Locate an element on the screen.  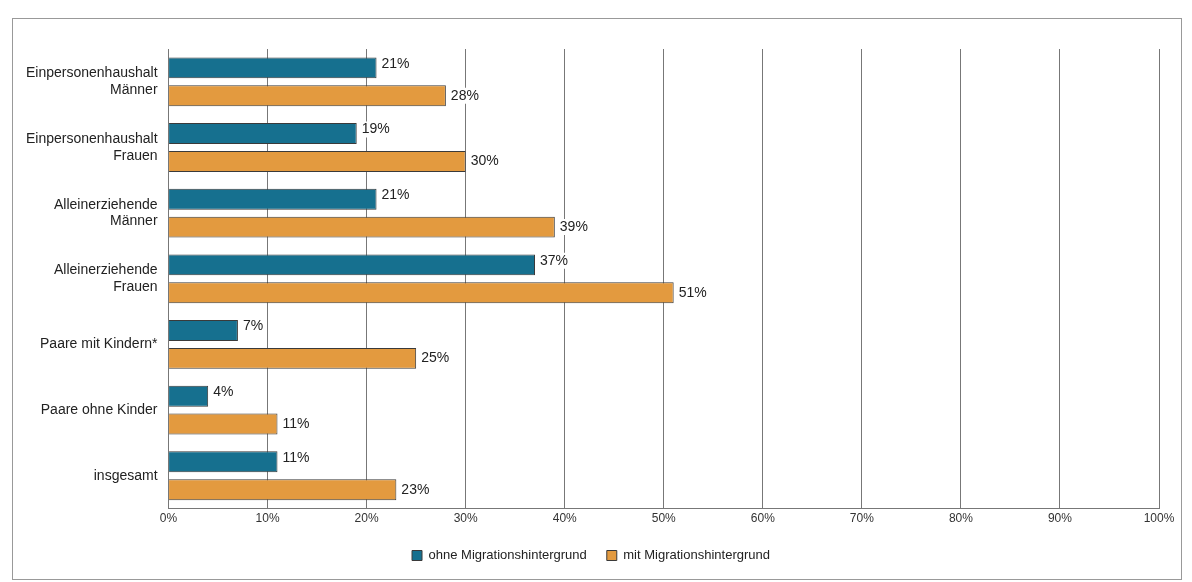
x-tick-label: 10% is located at coordinates (267, 518).